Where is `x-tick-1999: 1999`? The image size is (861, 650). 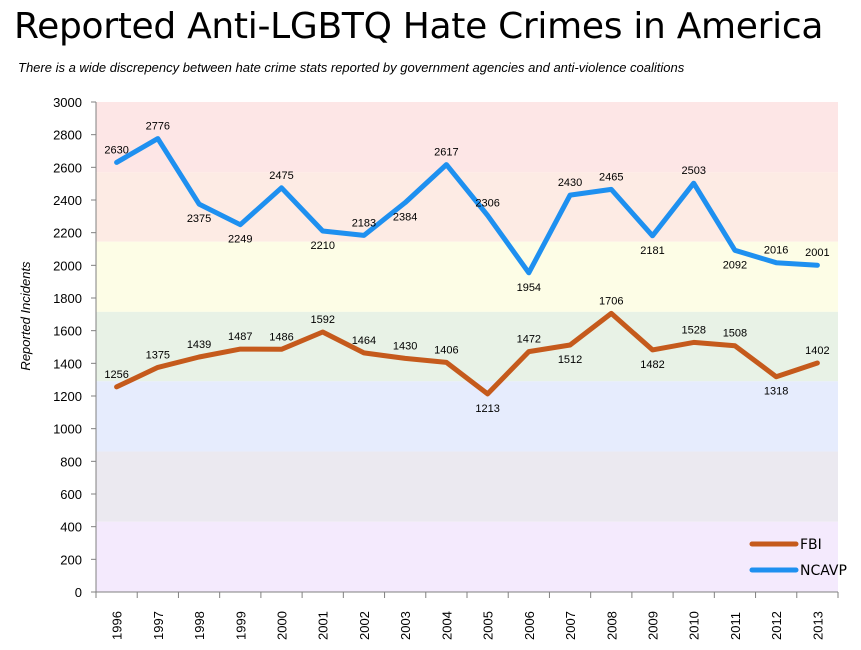
x-tick-1999: 1999 is located at coordinates (240, 625).